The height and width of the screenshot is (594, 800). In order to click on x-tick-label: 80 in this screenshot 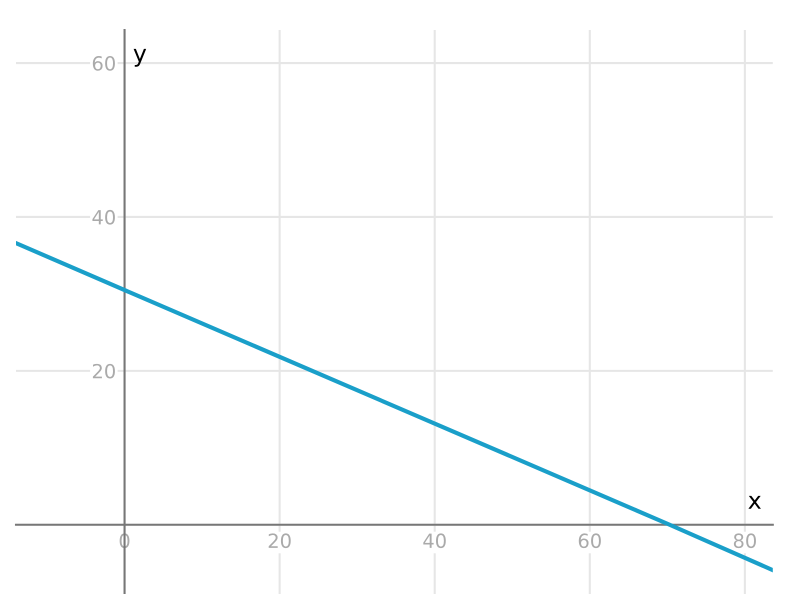, I will do `click(745, 540)`.